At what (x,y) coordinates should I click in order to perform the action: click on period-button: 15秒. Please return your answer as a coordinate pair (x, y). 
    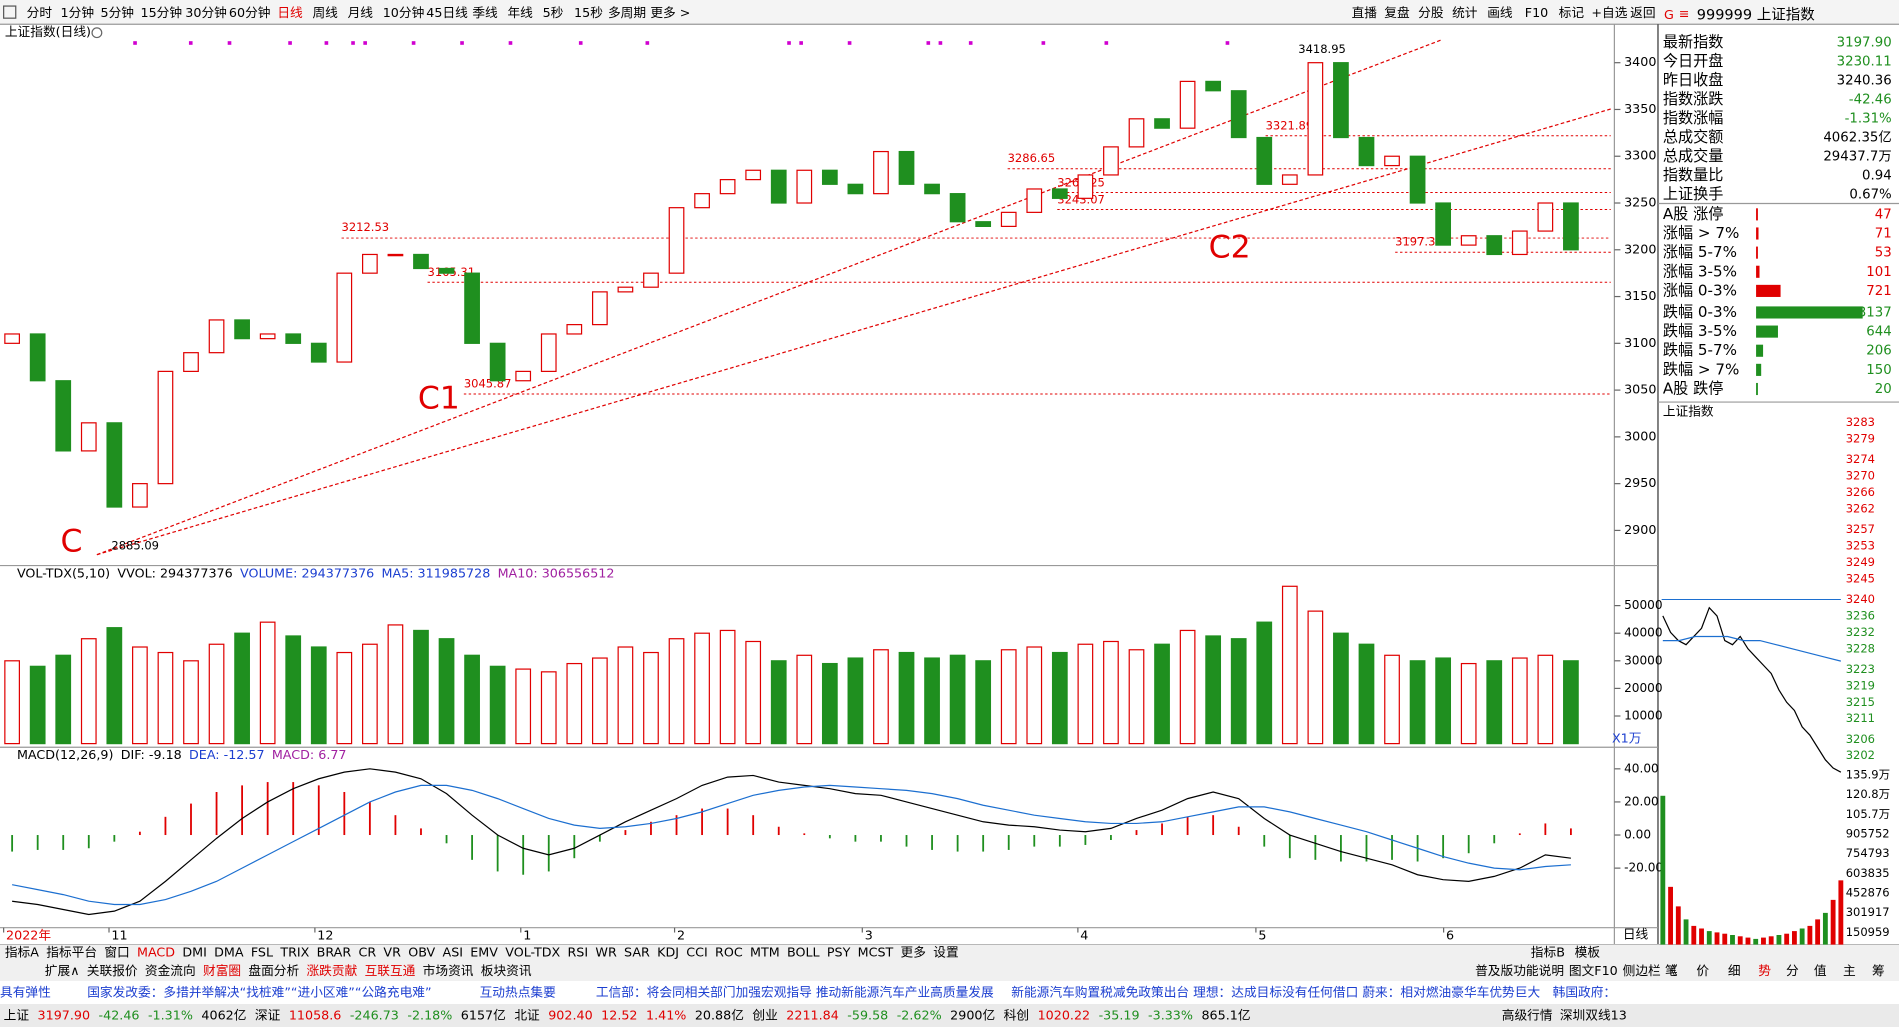
    Looking at the image, I should click on (588, 12).